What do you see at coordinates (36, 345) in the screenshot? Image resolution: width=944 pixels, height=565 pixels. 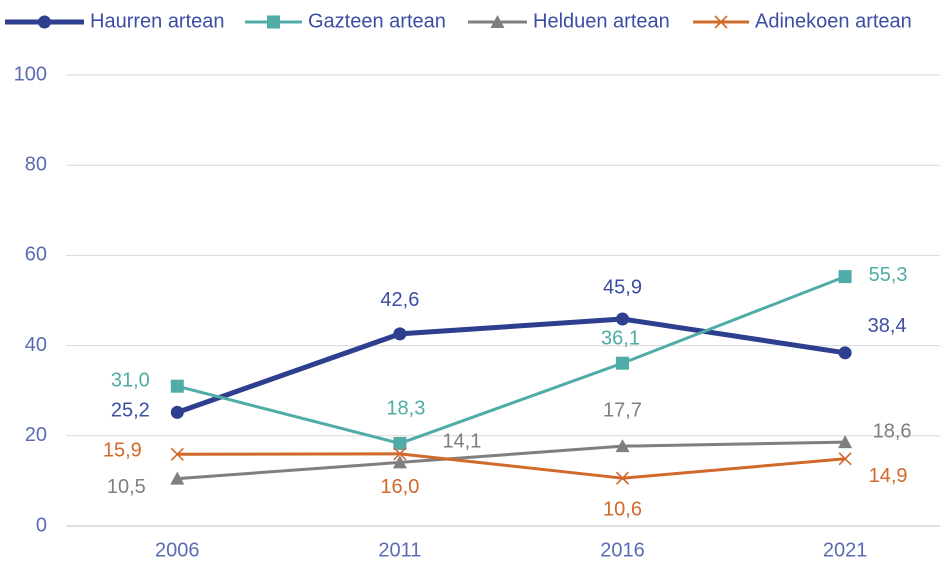 I see `y-tick-label: 40` at bounding box center [36, 345].